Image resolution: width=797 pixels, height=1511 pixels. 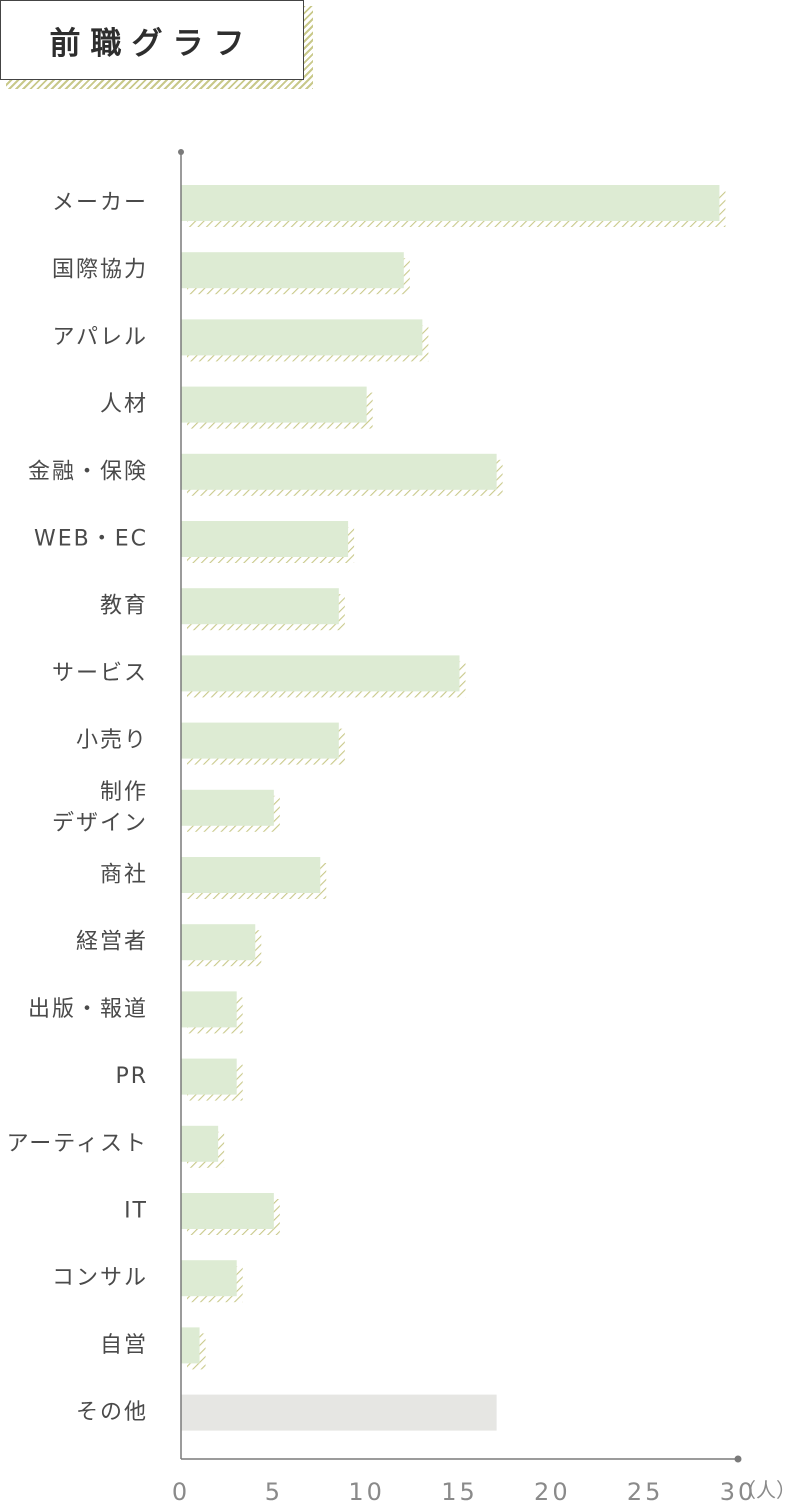 I want to click on category-label: デザイン, so click(x=100, y=823).